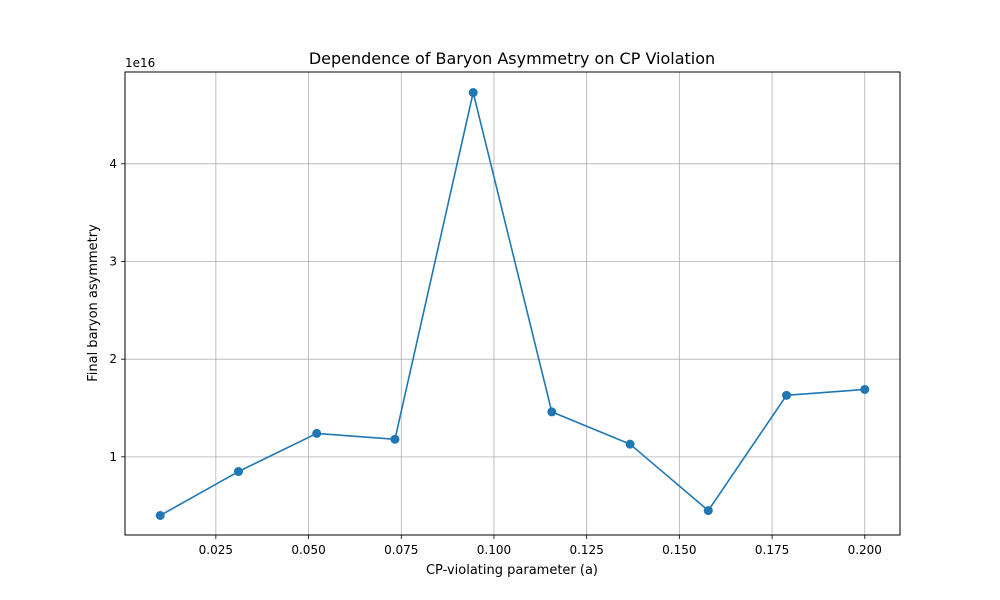 The width and height of the screenshot is (1000, 600). I want to click on y-tick-label: 1, so click(113, 457).